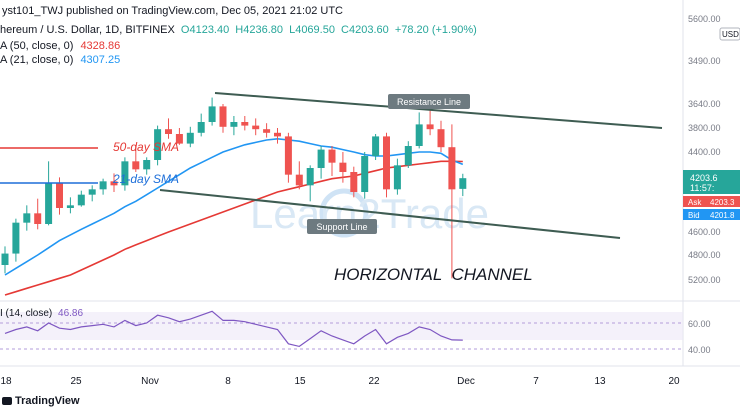  Describe the element at coordinates (466, 381) in the screenshot. I see `time-axis-label: Dec` at that location.